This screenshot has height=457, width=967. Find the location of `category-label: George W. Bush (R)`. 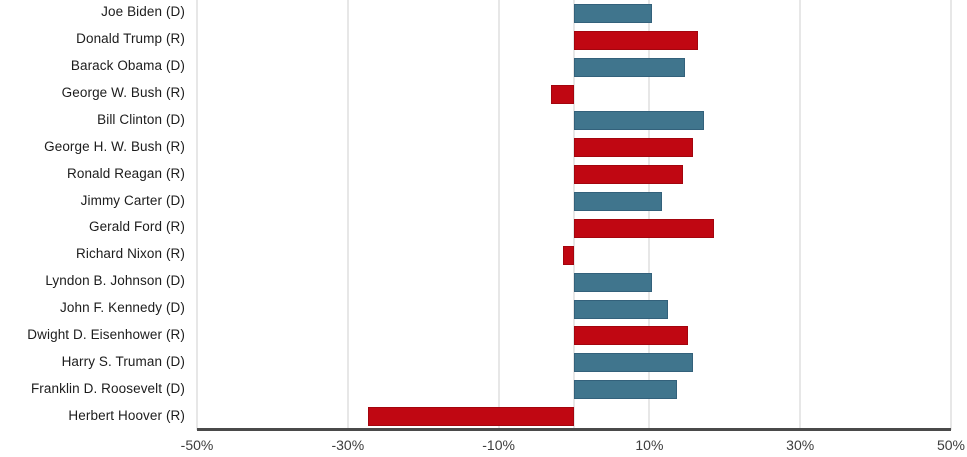

category-label: George W. Bush (R) is located at coordinates (123, 93).